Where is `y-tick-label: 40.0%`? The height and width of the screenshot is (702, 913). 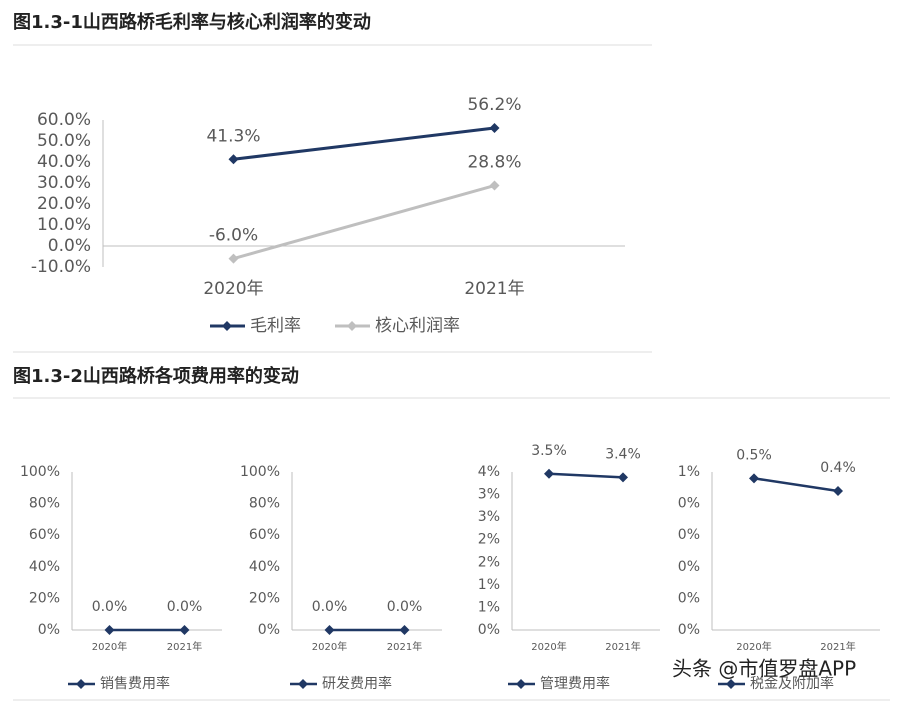 y-tick-label: 40.0% is located at coordinates (64, 162).